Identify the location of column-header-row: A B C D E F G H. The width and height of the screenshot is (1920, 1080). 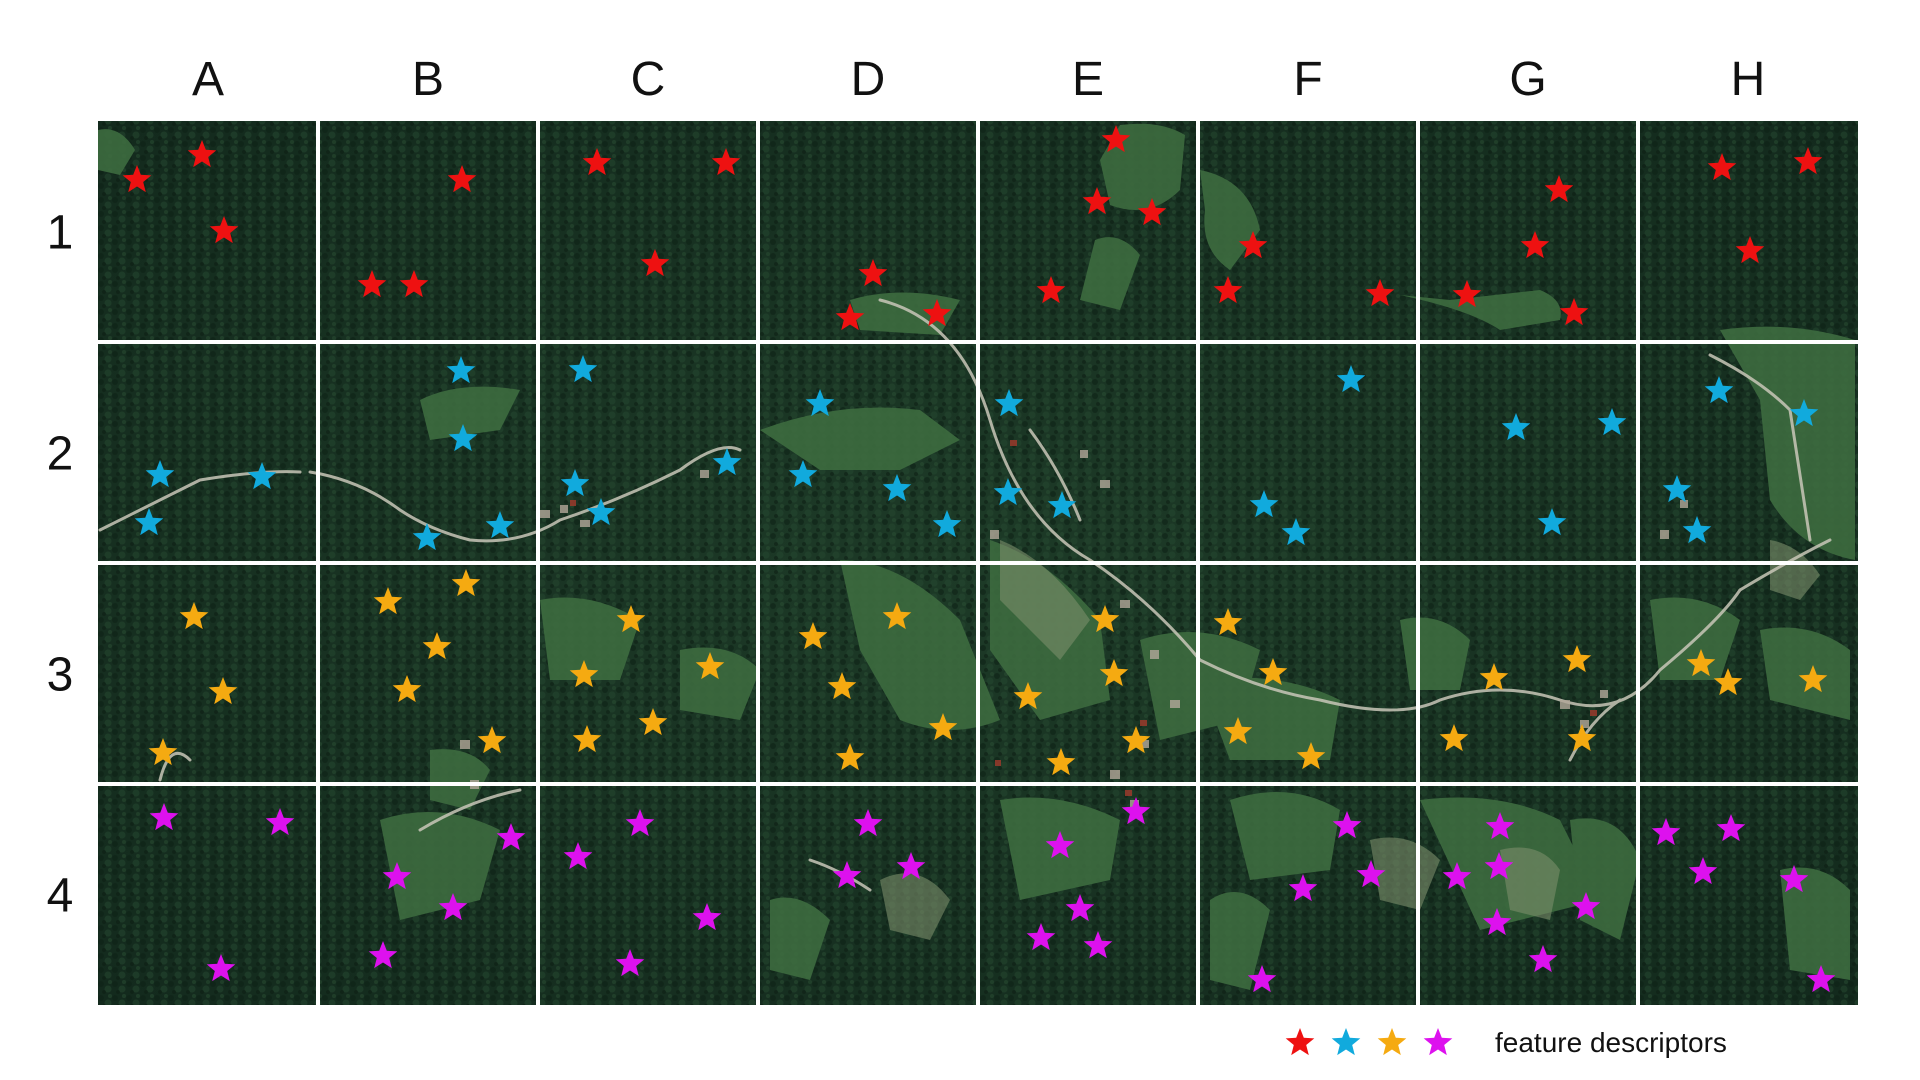
(978, 79).